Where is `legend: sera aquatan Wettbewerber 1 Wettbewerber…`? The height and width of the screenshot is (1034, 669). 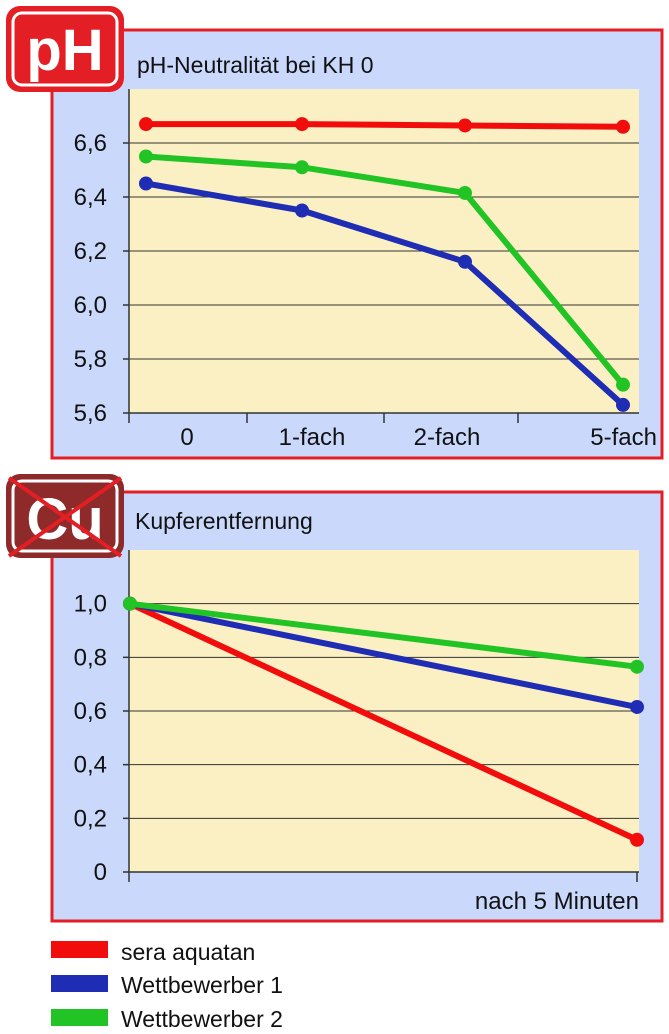
legend: sera aquatan Wettbewerber 1 Wettbewerber… is located at coordinates (167, 985).